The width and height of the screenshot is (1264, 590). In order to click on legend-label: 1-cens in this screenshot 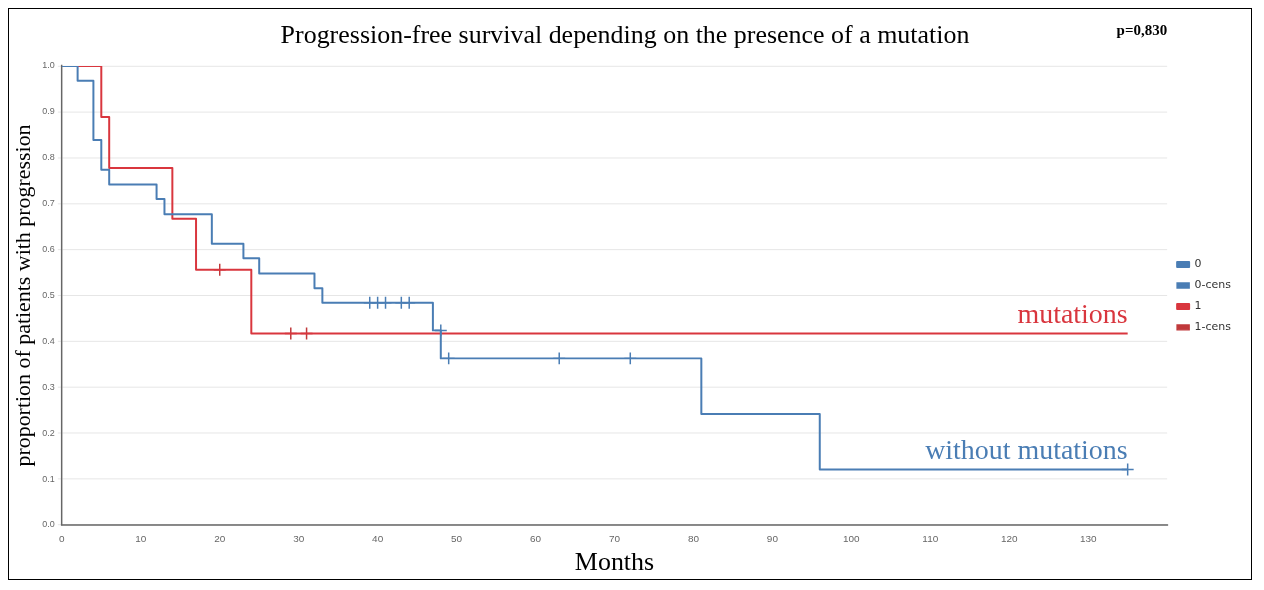, I will do `click(1213, 327)`.